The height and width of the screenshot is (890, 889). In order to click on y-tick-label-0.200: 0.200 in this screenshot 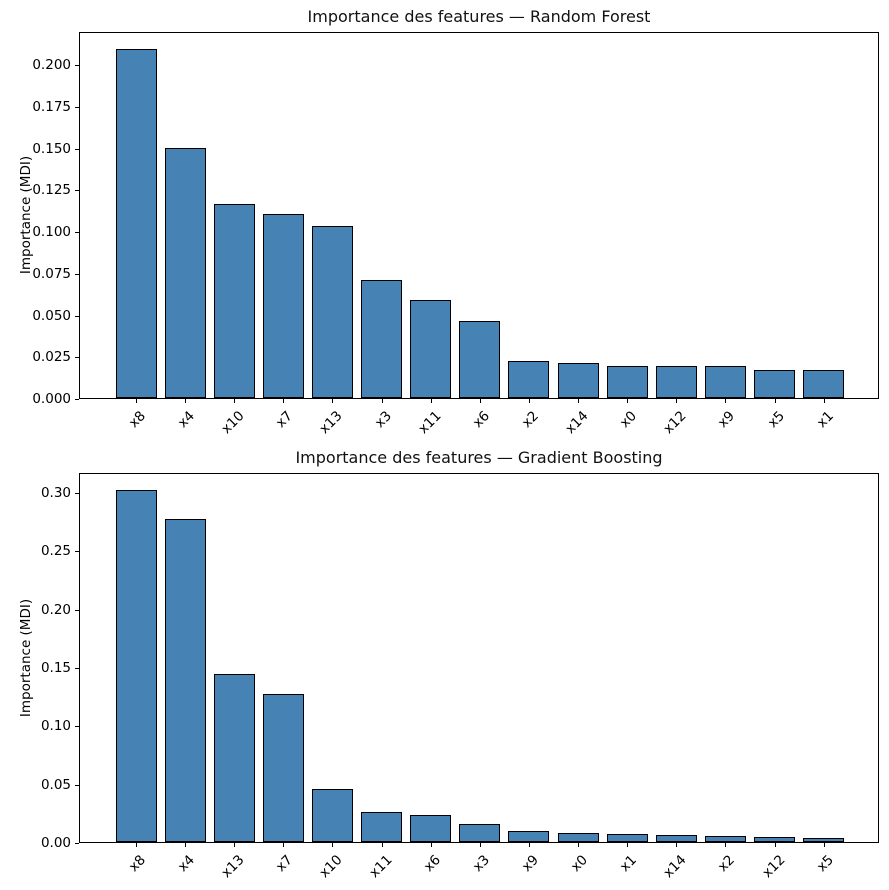, I will do `click(51, 65)`.